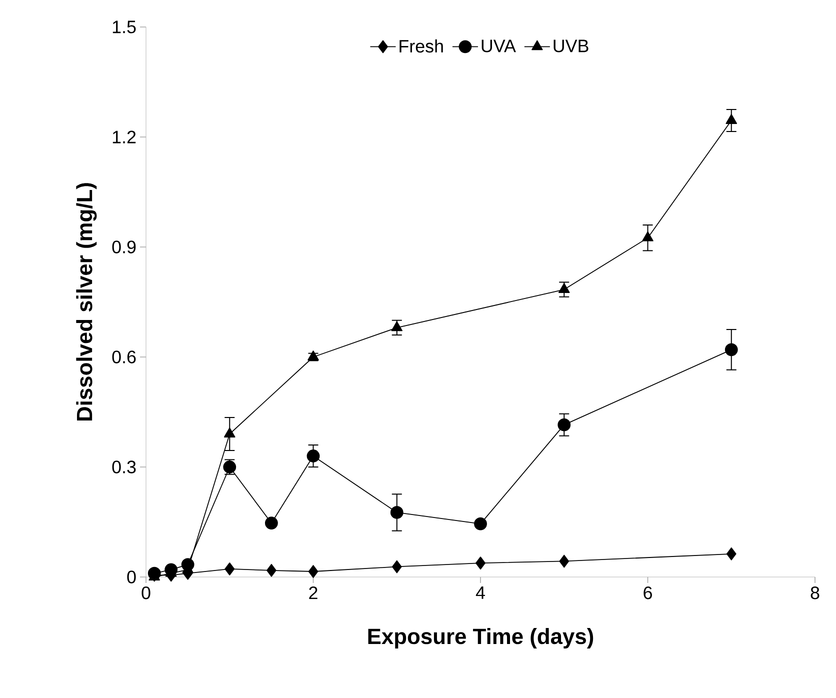  I want to click on x-tick-label: 2, so click(313, 593).